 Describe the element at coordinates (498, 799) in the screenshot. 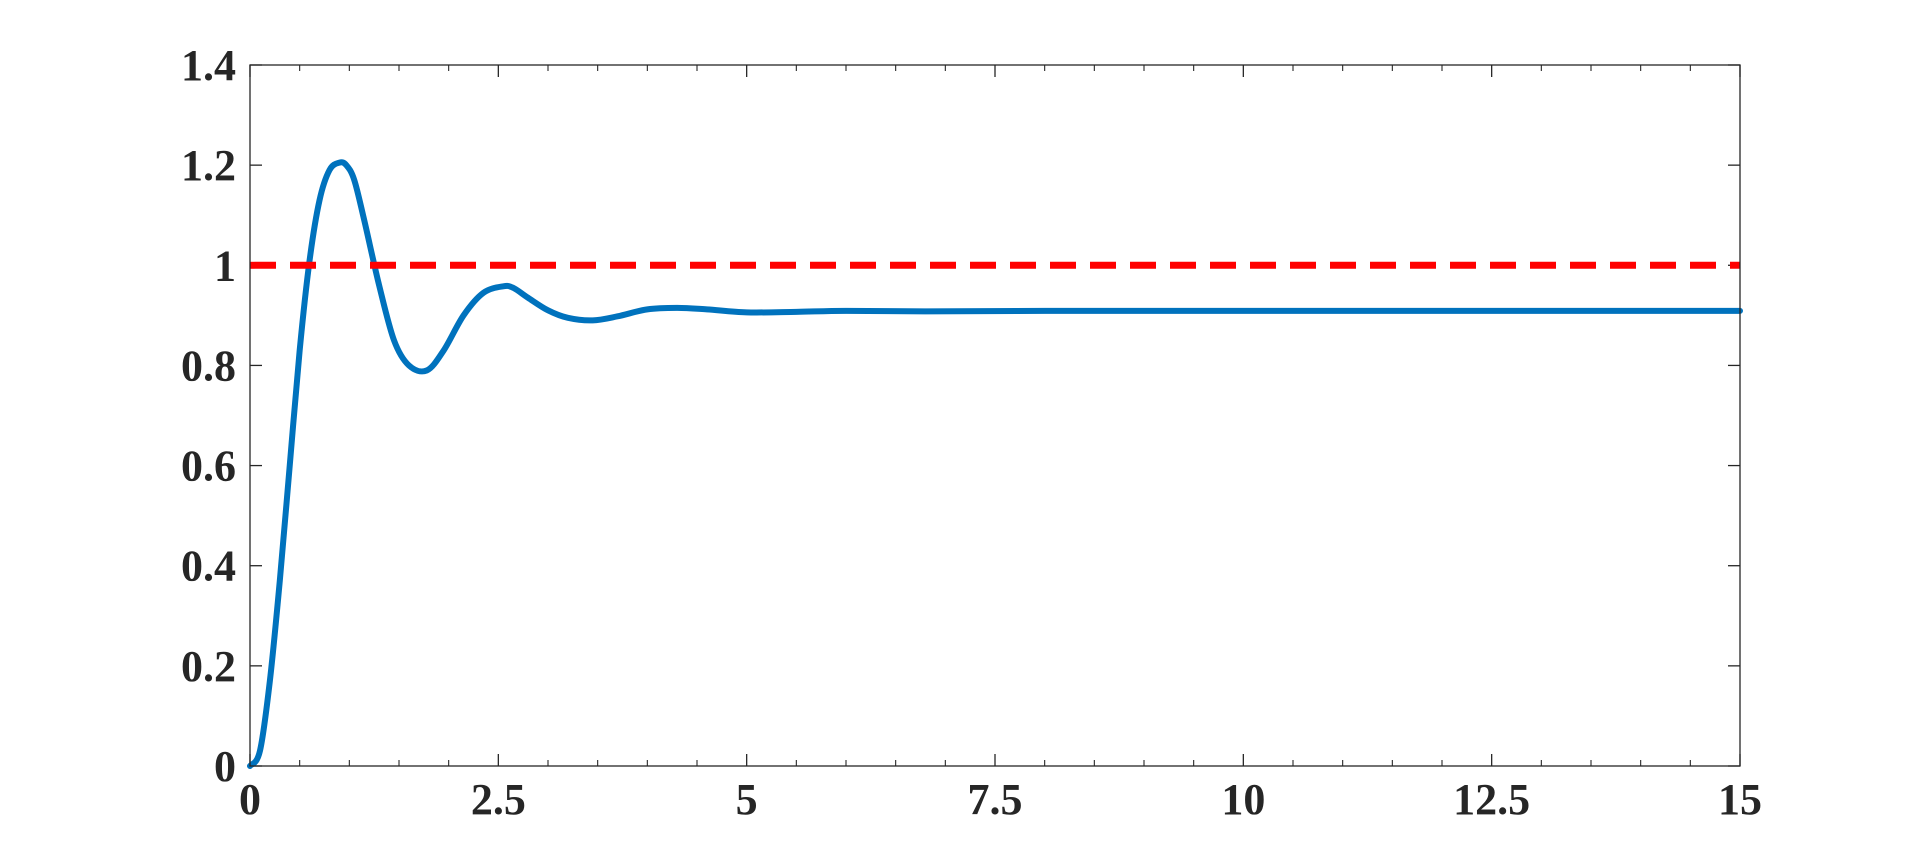

I see `x-tick-label: 2.5` at that location.